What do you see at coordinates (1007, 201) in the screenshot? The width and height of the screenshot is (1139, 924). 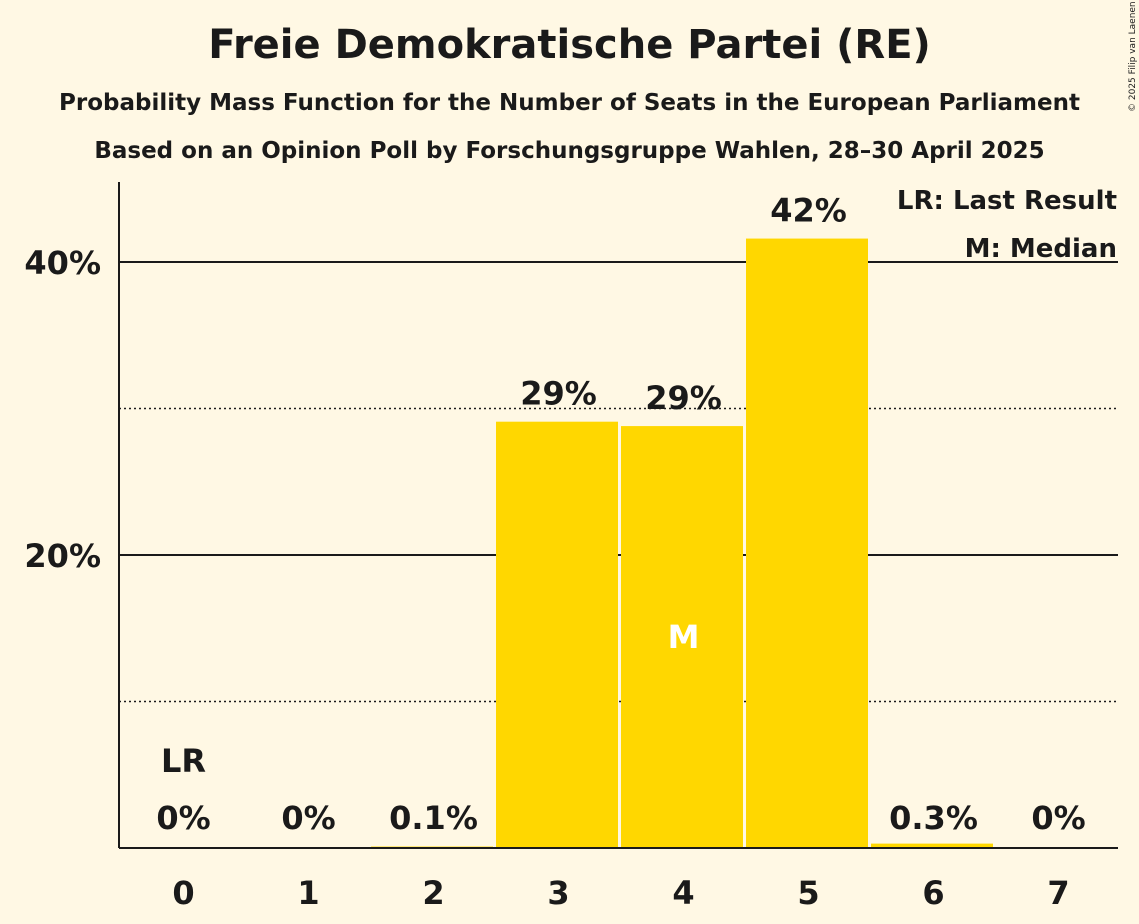 I see `legend-last-result: LR: Last Result` at bounding box center [1007, 201].